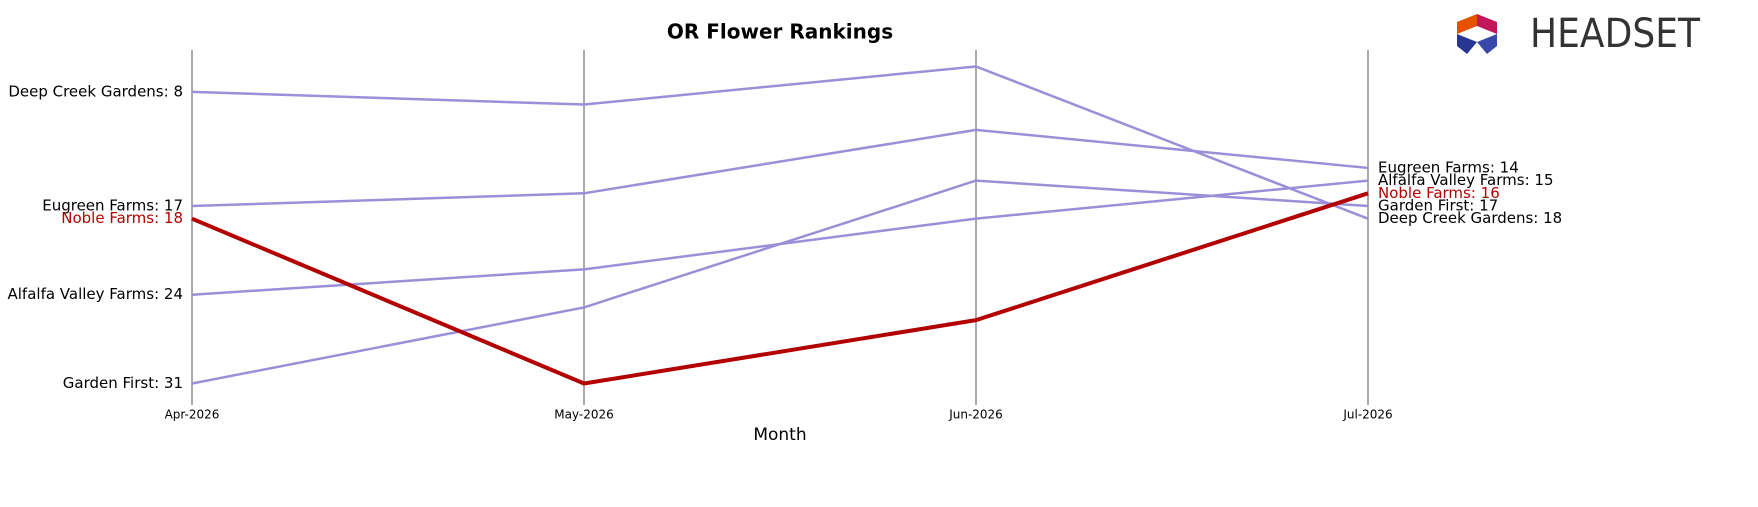  What do you see at coordinates (583, 415) in the screenshot?
I see `x-tick-label: May-2026` at bounding box center [583, 415].